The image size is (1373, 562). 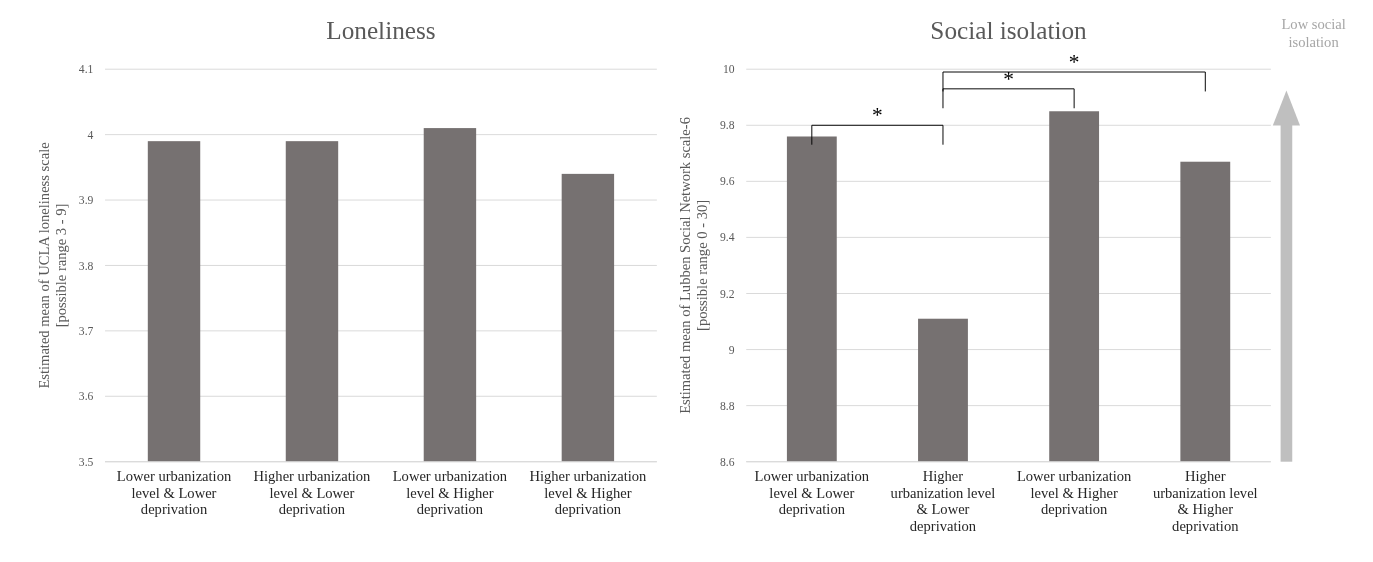 I want to click on y-tick-label: 9.6, so click(x=727, y=182).